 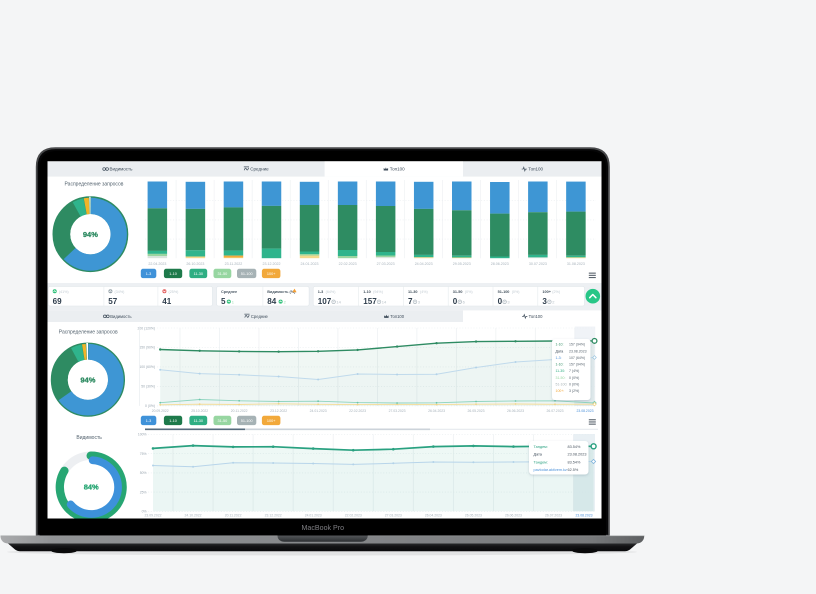 What do you see at coordinates (560, 391) in the screenshot?
I see `svg-text: 100+:` at bounding box center [560, 391].